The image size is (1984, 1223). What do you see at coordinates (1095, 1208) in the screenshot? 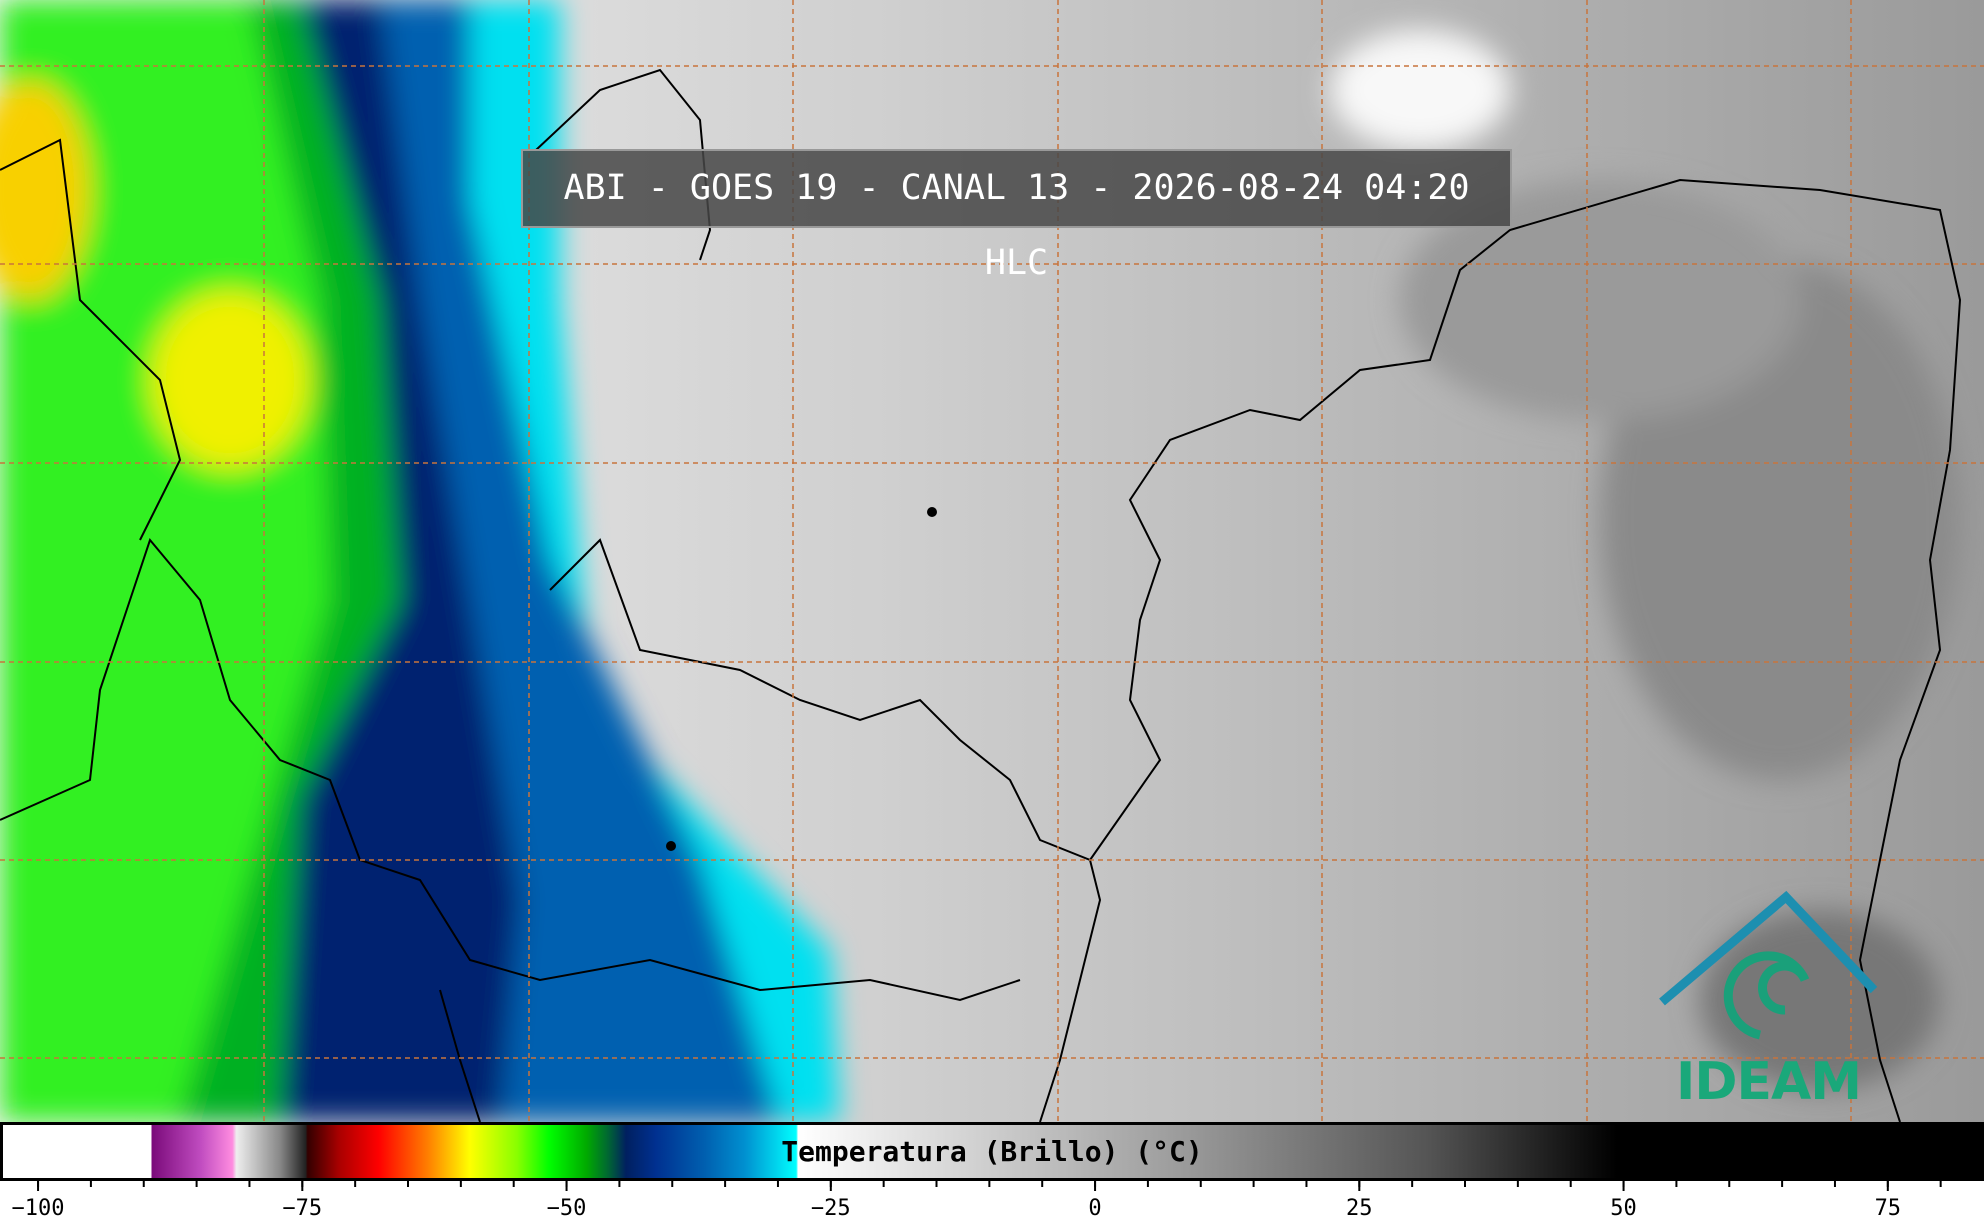
I see `tick-label: 0` at bounding box center [1095, 1208].